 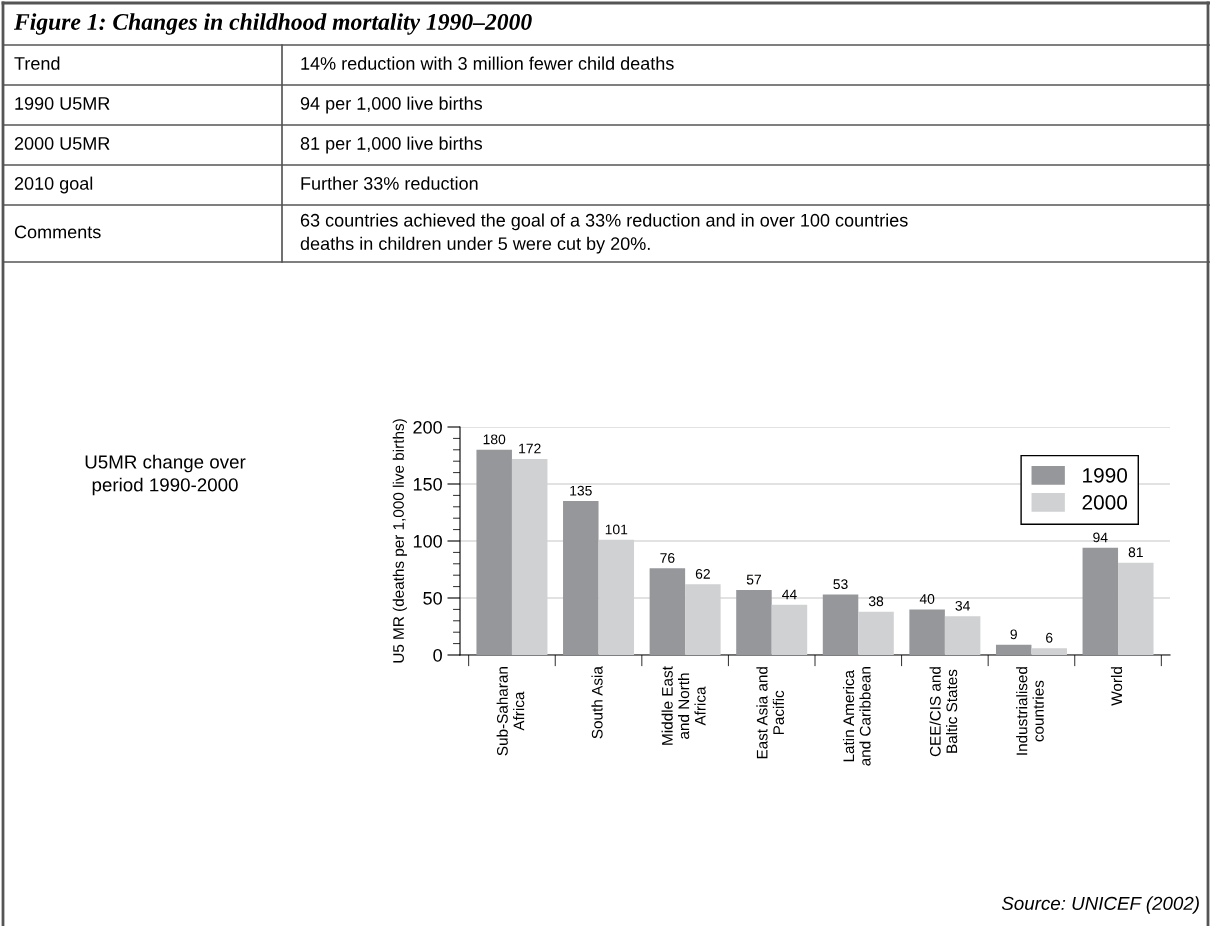 I want to click on data-label: 101, so click(x=616, y=529).